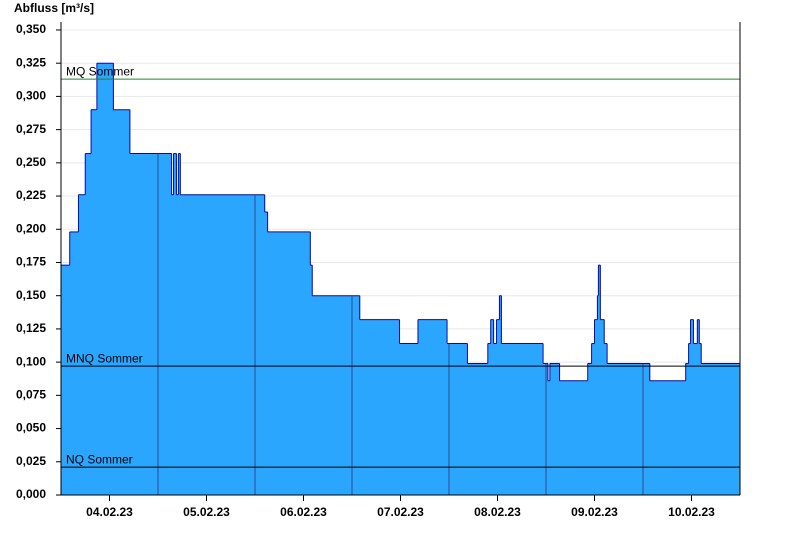  I want to click on x-tick-label: 07.02.23, so click(400, 512).